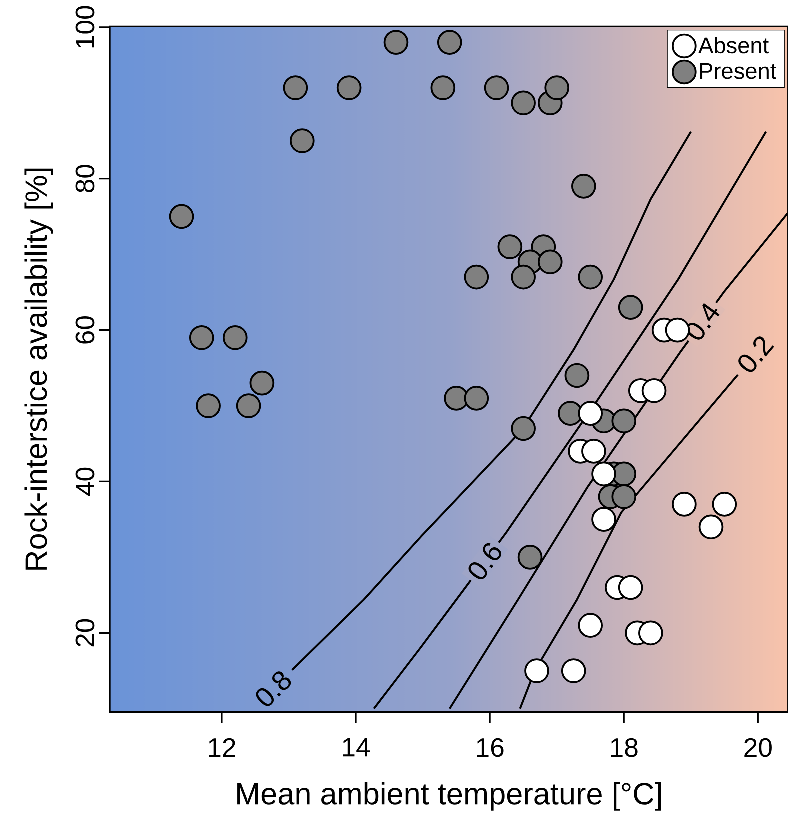  What do you see at coordinates (85, 179) in the screenshot?
I see `y-tick-label: 80` at bounding box center [85, 179].